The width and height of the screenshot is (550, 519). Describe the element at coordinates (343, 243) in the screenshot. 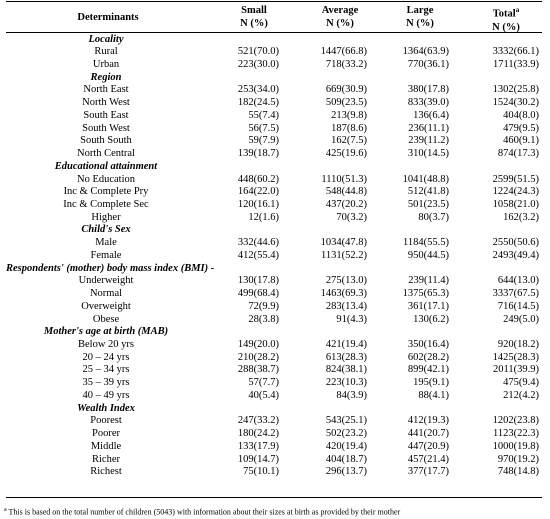

I see `cell-average: 1034(47.8)` at that location.